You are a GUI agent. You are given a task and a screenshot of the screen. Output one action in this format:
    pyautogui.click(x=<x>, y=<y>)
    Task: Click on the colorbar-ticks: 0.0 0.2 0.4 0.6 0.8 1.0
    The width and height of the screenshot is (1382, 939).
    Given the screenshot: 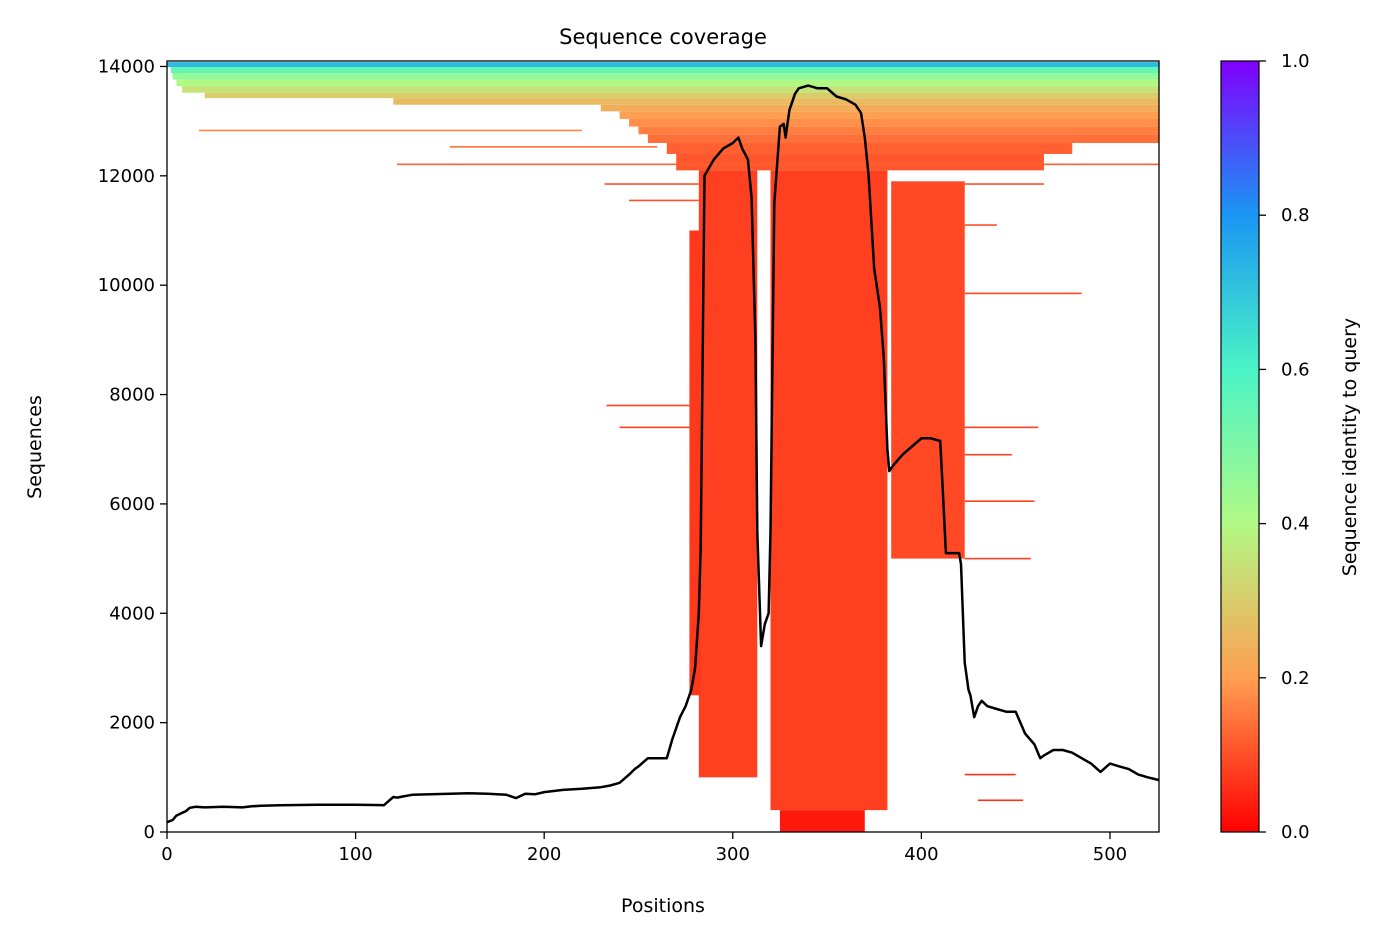 What is the action you would take?
    pyautogui.click(x=1284, y=447)
    